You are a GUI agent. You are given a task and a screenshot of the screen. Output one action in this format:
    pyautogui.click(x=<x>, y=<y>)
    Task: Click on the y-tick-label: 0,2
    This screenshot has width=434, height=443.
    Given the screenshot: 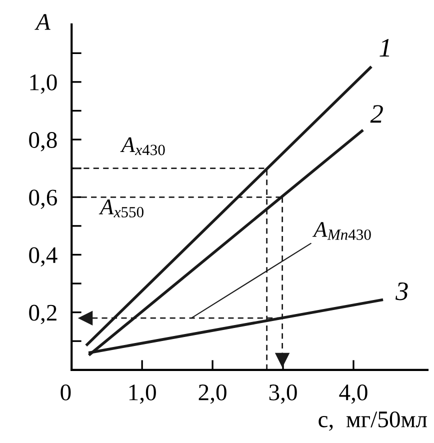 What is the action you would take?
    pyautogui.click(x=42, y=314)
    